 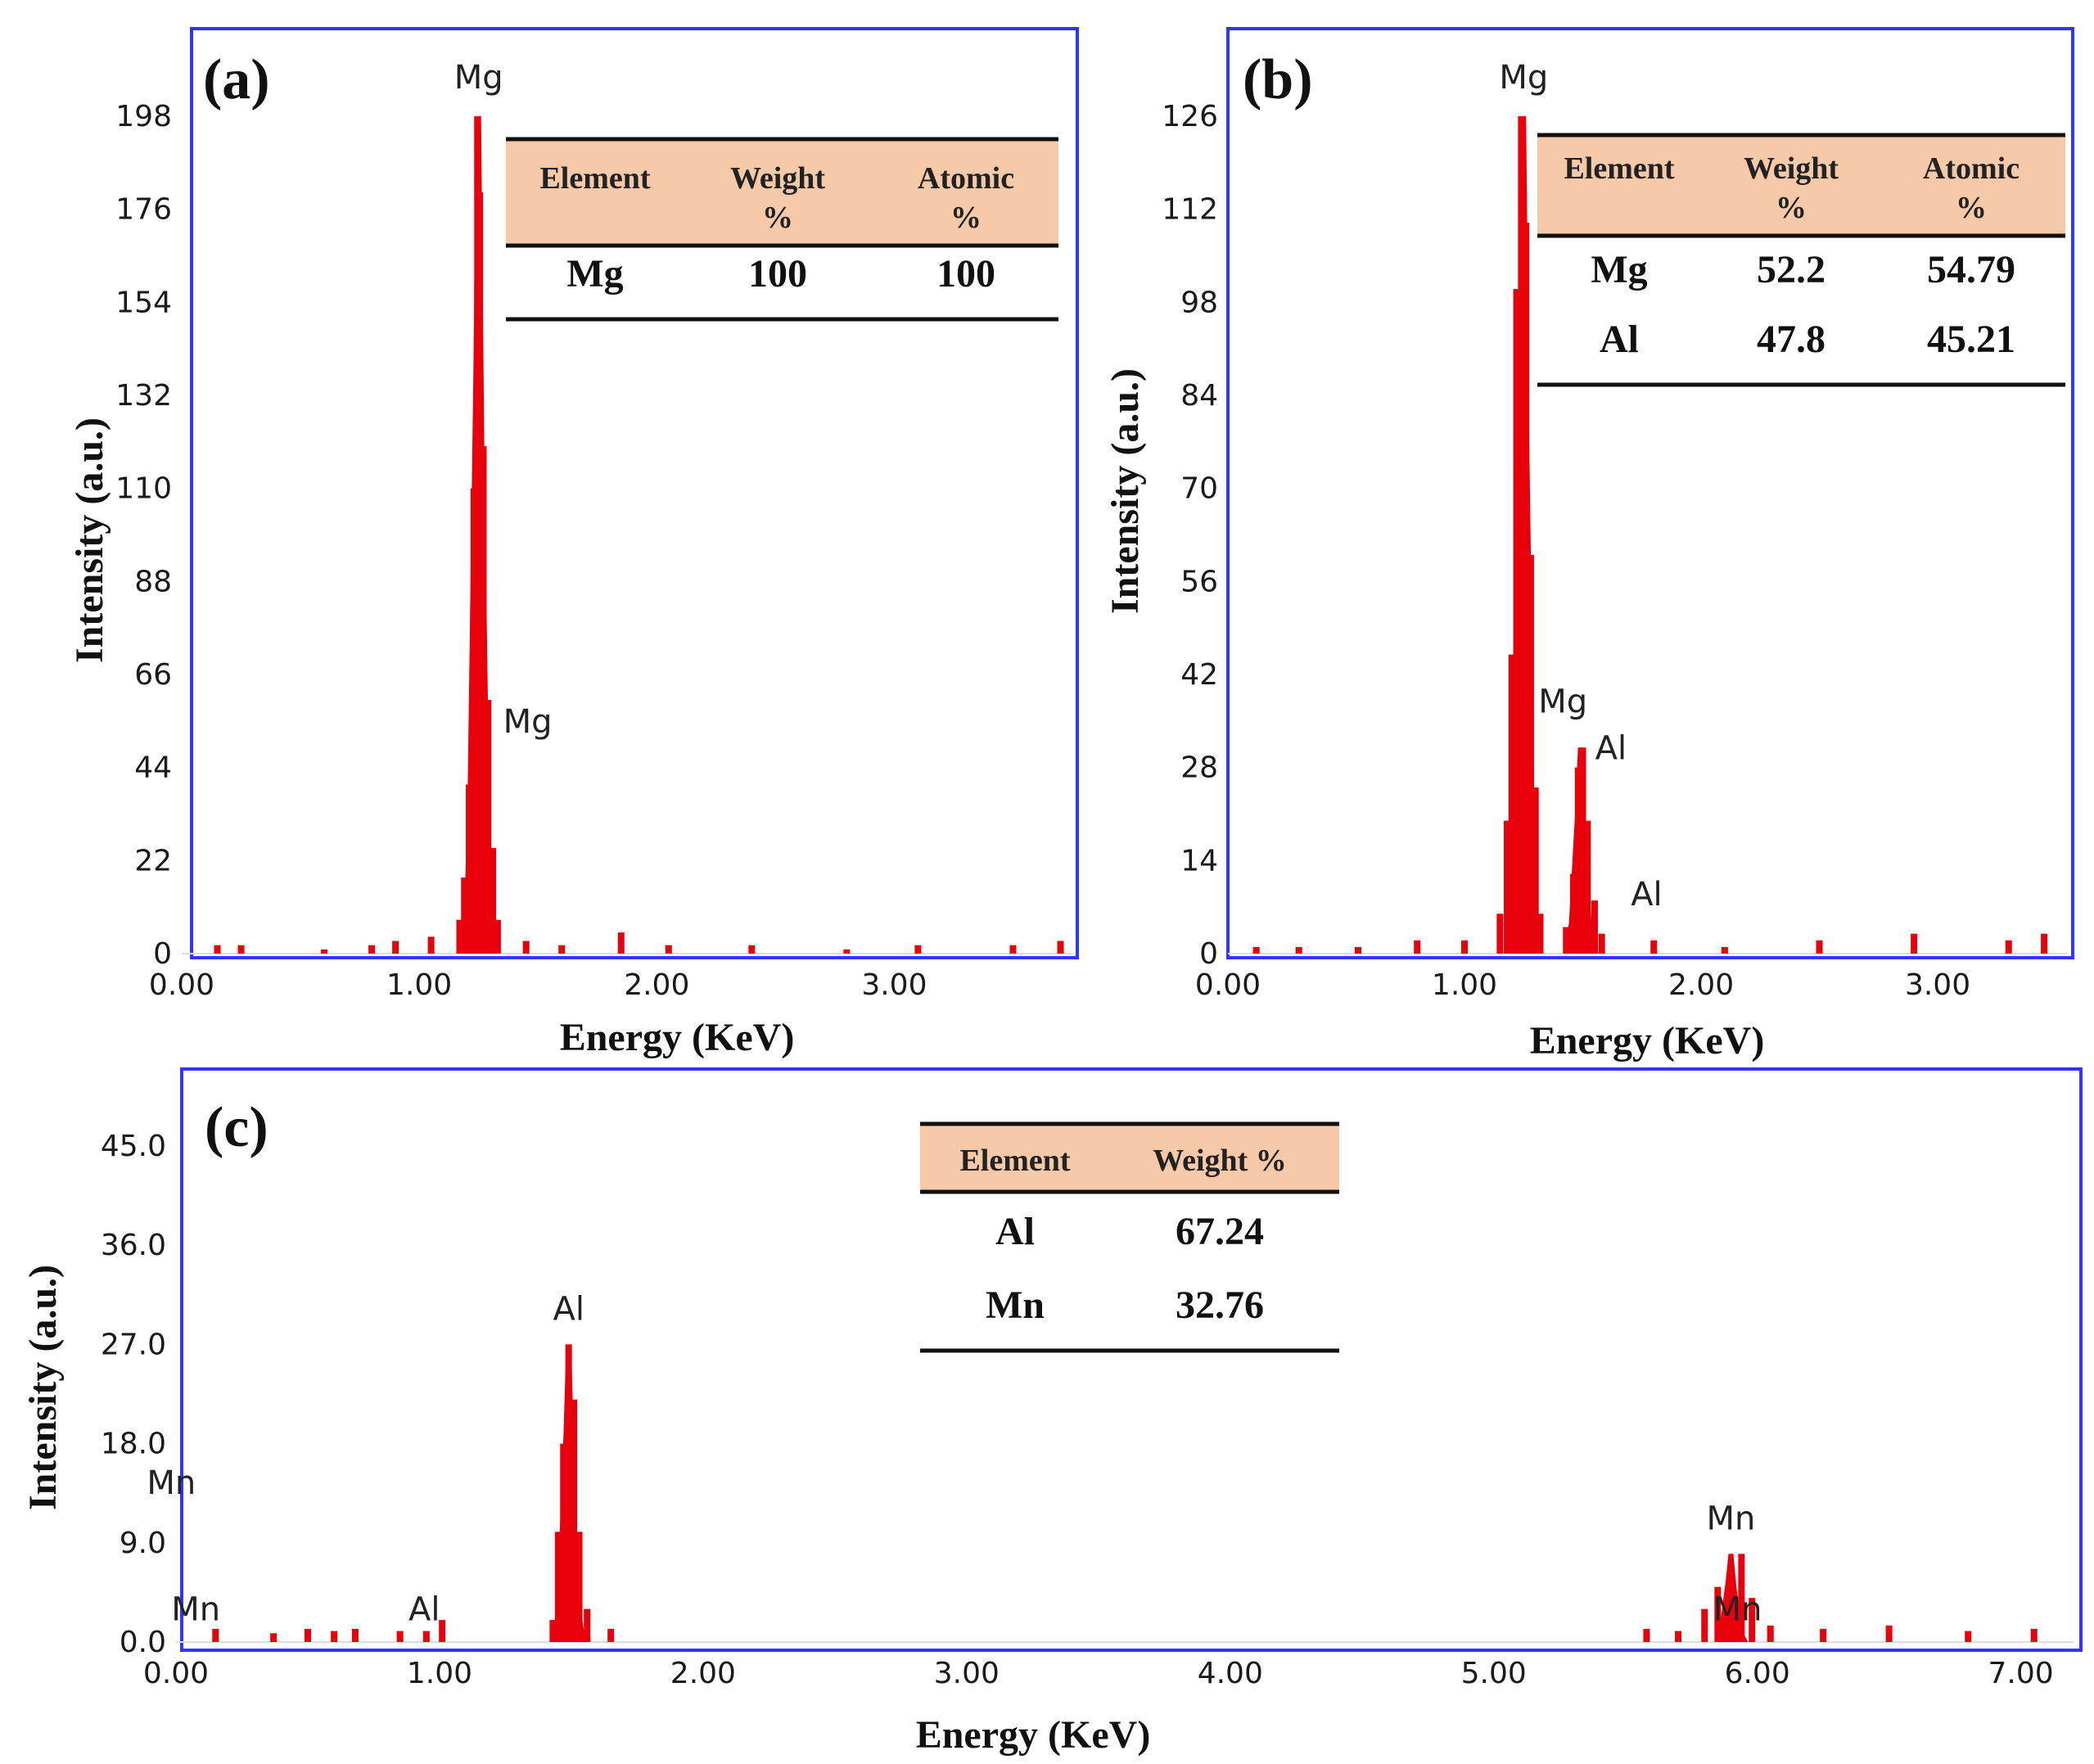 What do you see at coordinates (1757, 1673) in the screenshot?
I see `x-tick-label: 6.00` at bounding box center [1757, 1673].